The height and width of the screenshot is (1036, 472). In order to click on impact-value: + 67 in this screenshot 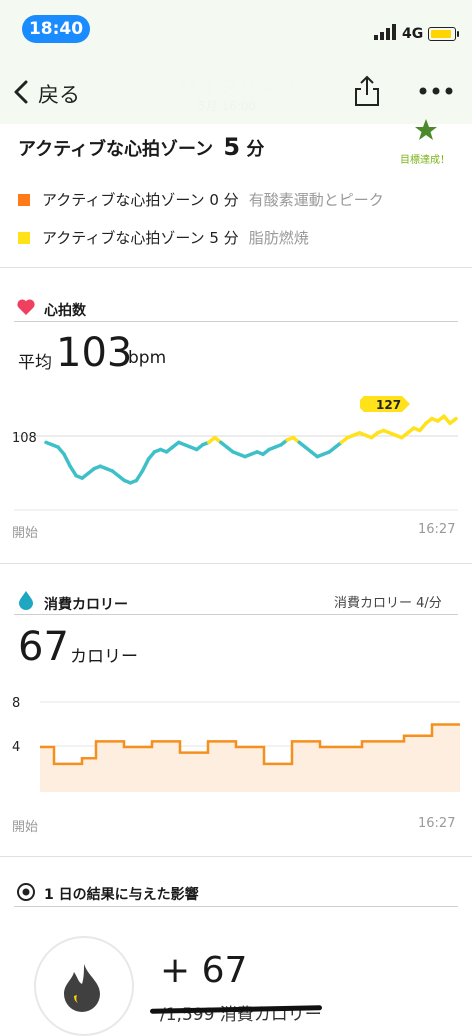, I will do `click(204, 970)`.